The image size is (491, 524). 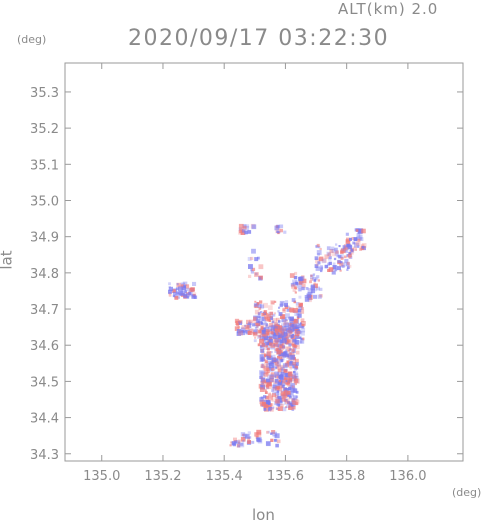 I want to click on y-tick-label: 34.5, so click(x=44, y=382).